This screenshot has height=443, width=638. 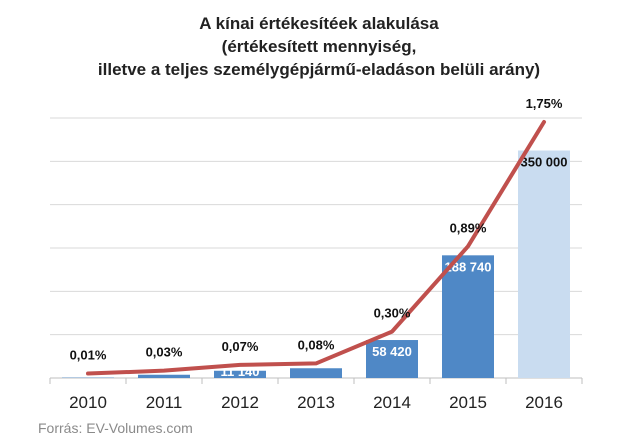 I want to click on x-tick-label: 2015, so click(x=468, y=402).